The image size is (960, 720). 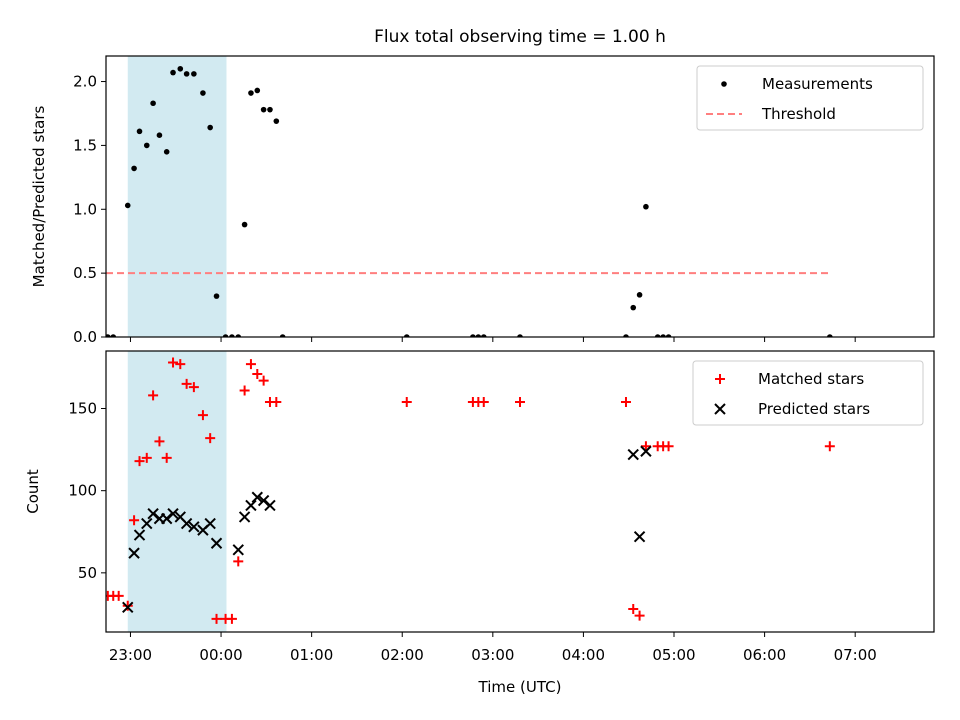 What do you see at coordinates (39, 197) in the screenshot?
I see `y-axis-label: Matched/Predicted stars` at bounding box center [39, 197].